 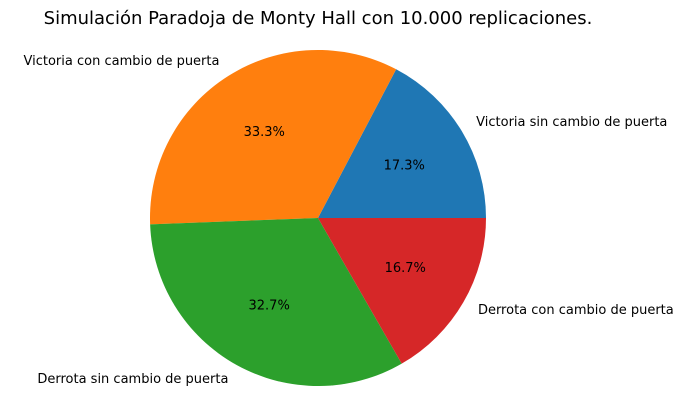 I want to click on pie-pct-label-3: 32.7%, so click(x=269, y=306).